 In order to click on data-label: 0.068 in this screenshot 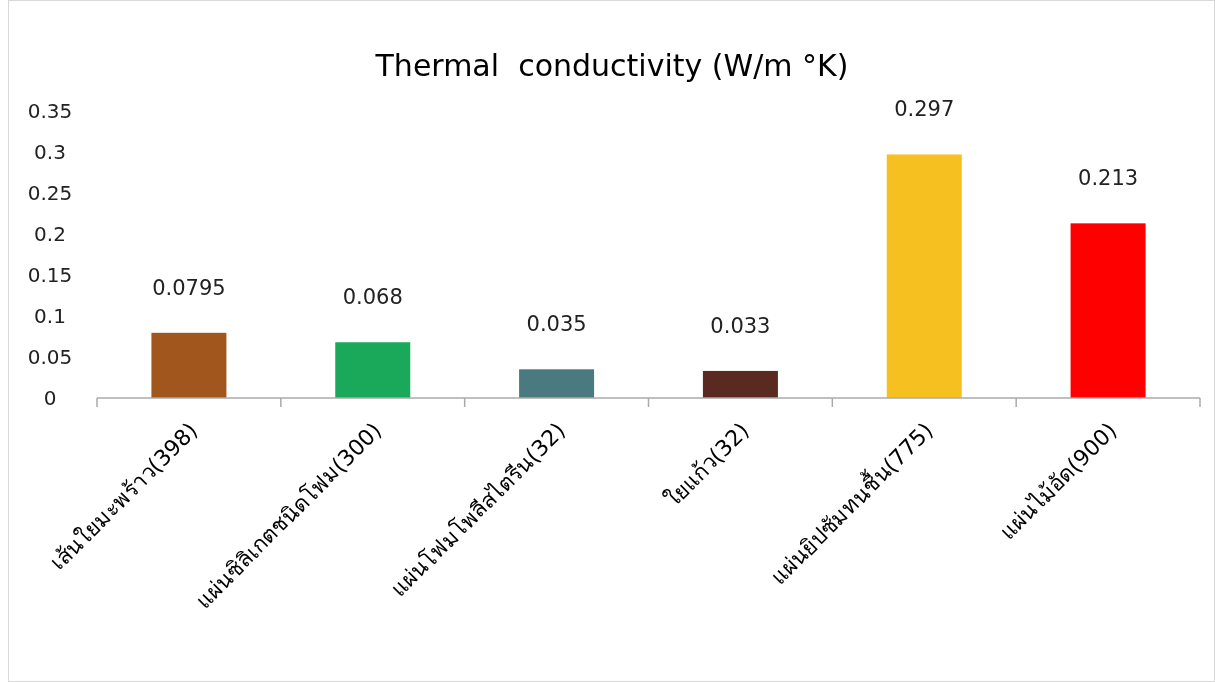, I will do `click(372, 297)`.